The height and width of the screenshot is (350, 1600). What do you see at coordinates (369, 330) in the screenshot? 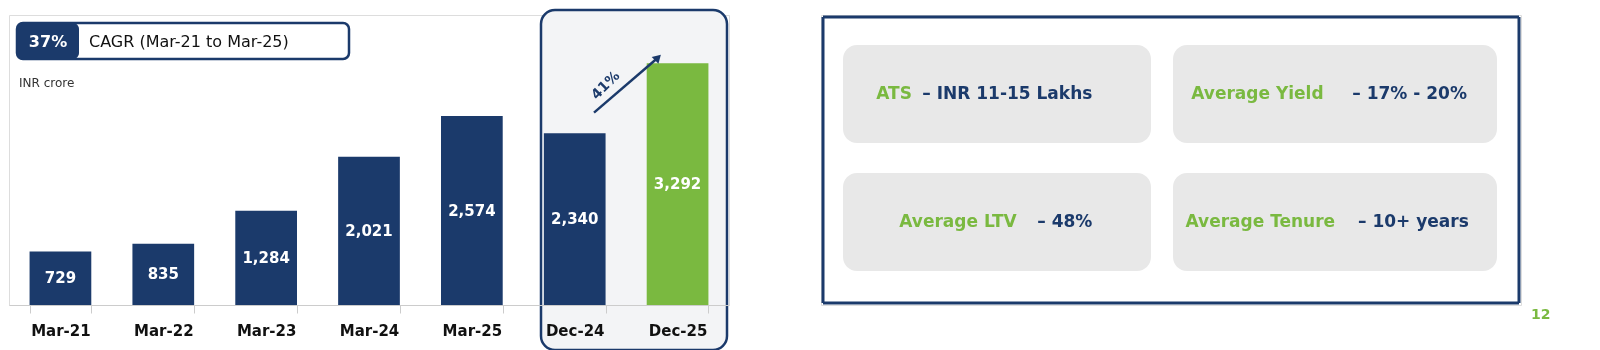
I see `x-tick-label: Mar-24` at bounding box center [369, 330].